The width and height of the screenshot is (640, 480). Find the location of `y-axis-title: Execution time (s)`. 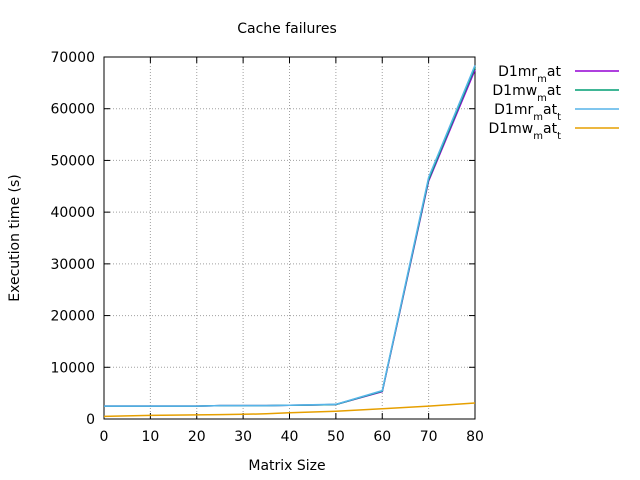

y-axis-title: Execution time (s) is located at coordinates (15, 237).